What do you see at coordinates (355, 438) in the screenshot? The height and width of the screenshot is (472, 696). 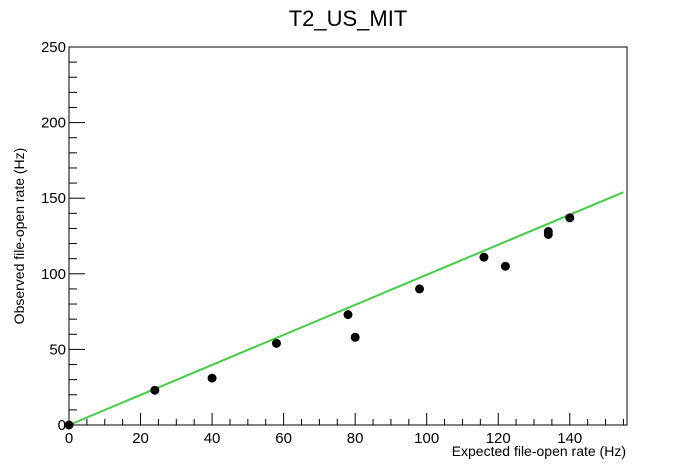 I see `x-tick-label: 80` at bounding box center [355, 438].